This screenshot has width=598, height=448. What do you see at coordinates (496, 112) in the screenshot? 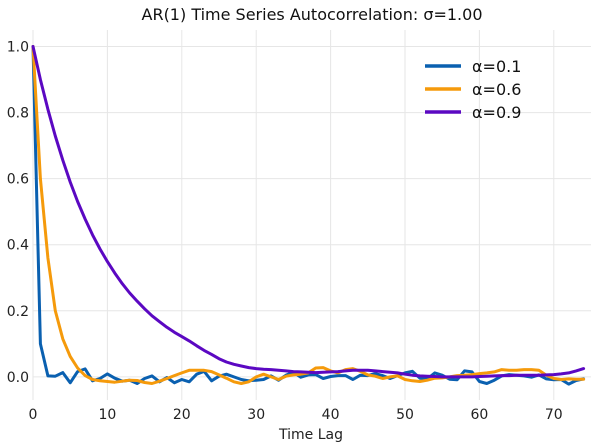
I see `legend-label: α=0.9` at bounding box center [496, 112].